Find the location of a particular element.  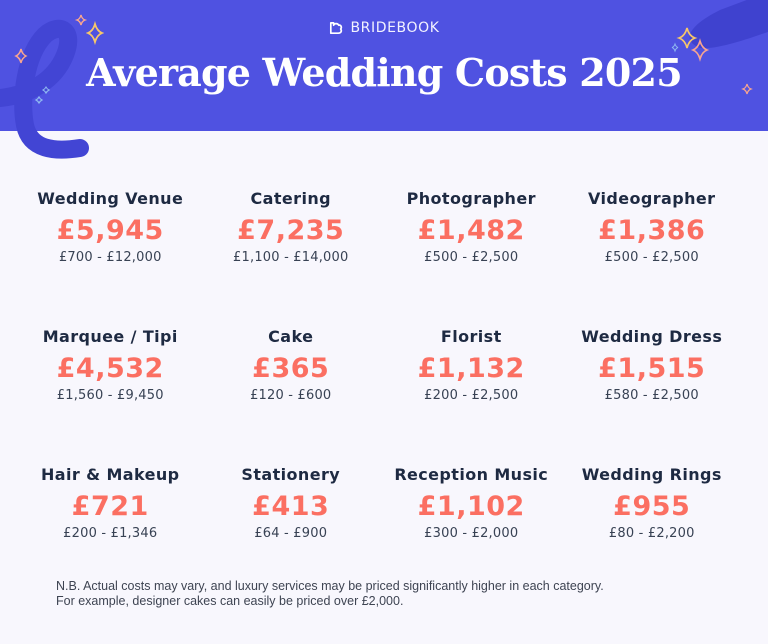

category-label: Marquee / Tipi is located at coordinates (110, 336).